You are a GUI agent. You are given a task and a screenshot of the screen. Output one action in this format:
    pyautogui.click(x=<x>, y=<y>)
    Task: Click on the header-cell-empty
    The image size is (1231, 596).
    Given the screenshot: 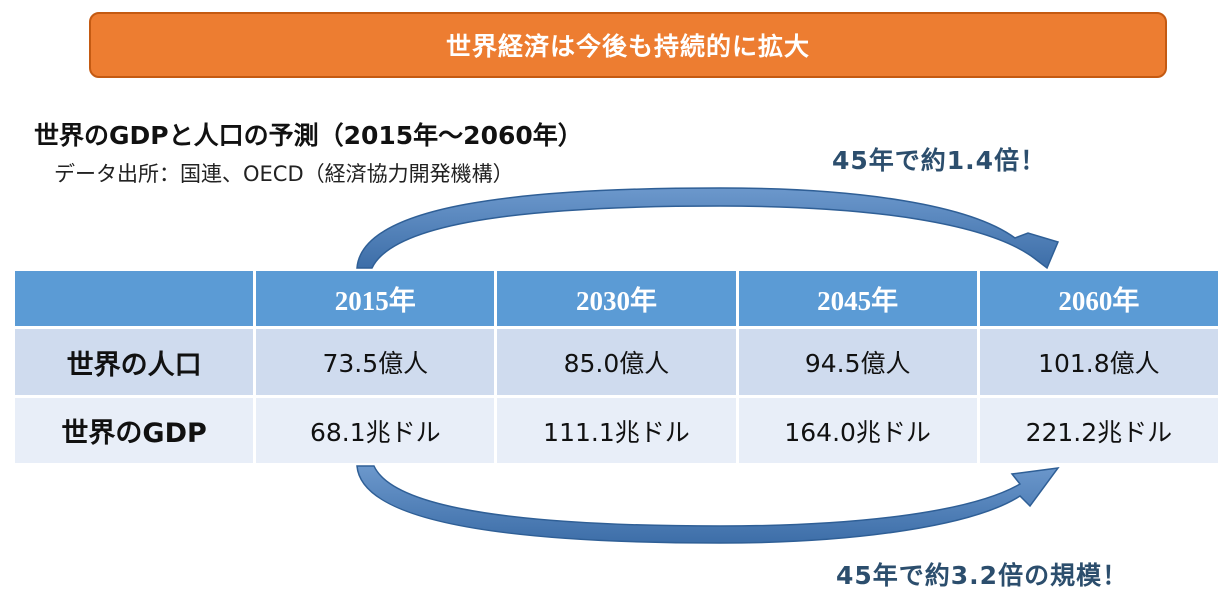 What is the action you would take?
    pyautogui.click(x=134, y=298)
    